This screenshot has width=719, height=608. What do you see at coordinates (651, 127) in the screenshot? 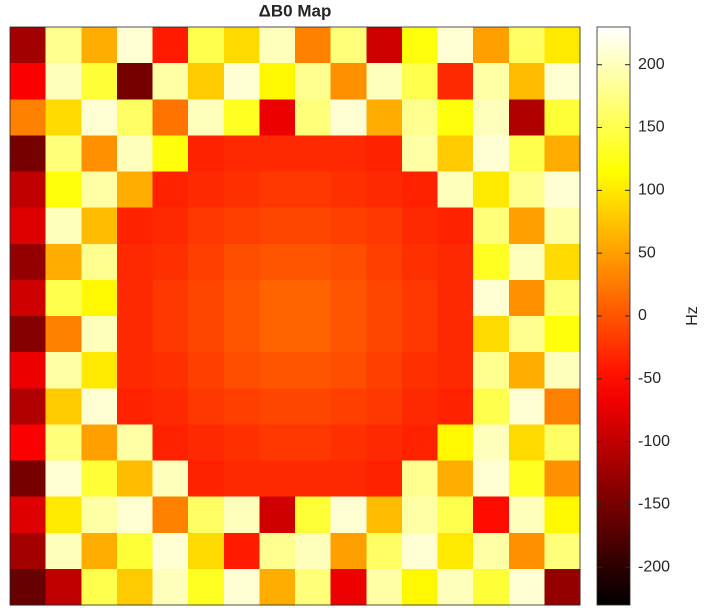
I see `colorbar-tick-label: 150` at bounding box center [651, 127].